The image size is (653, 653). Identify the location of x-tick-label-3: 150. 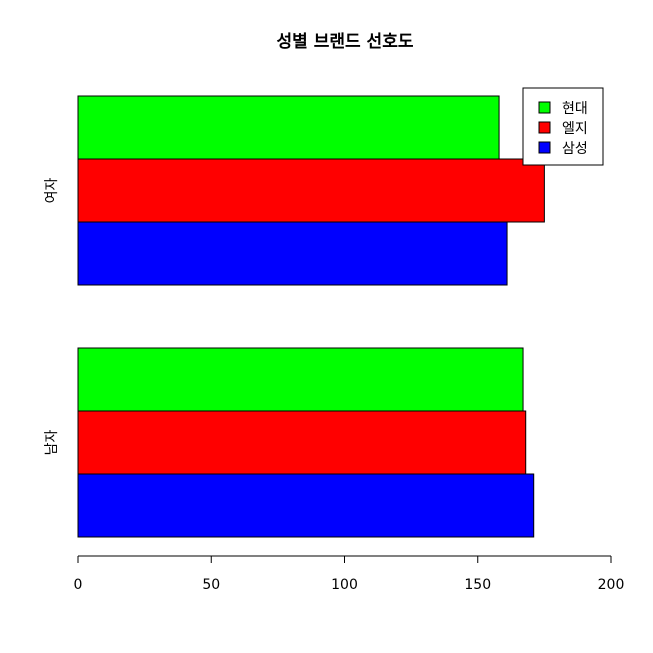
(477, 585).